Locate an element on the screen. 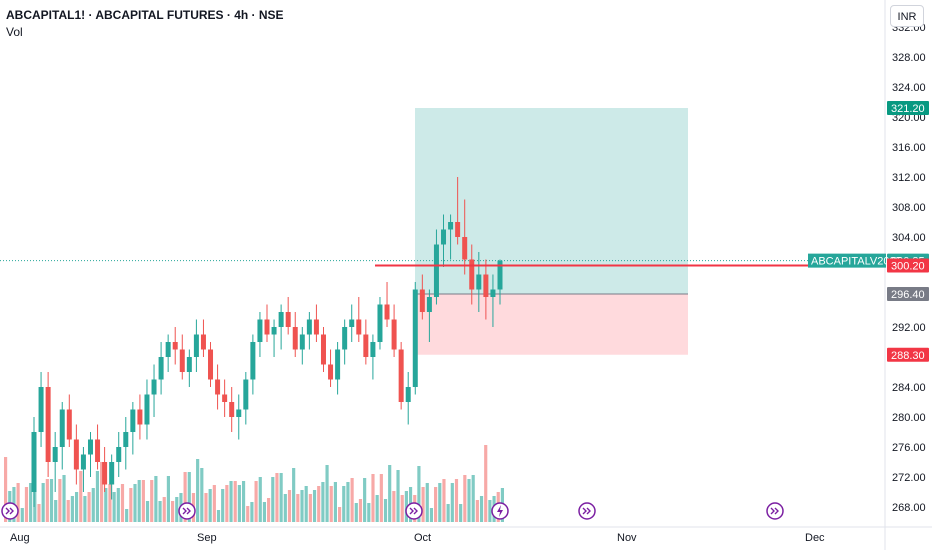 Image resolution: width=932 pixels, height=550 pixels. time-tick-label: Oct is located at coordinates (422, 538).